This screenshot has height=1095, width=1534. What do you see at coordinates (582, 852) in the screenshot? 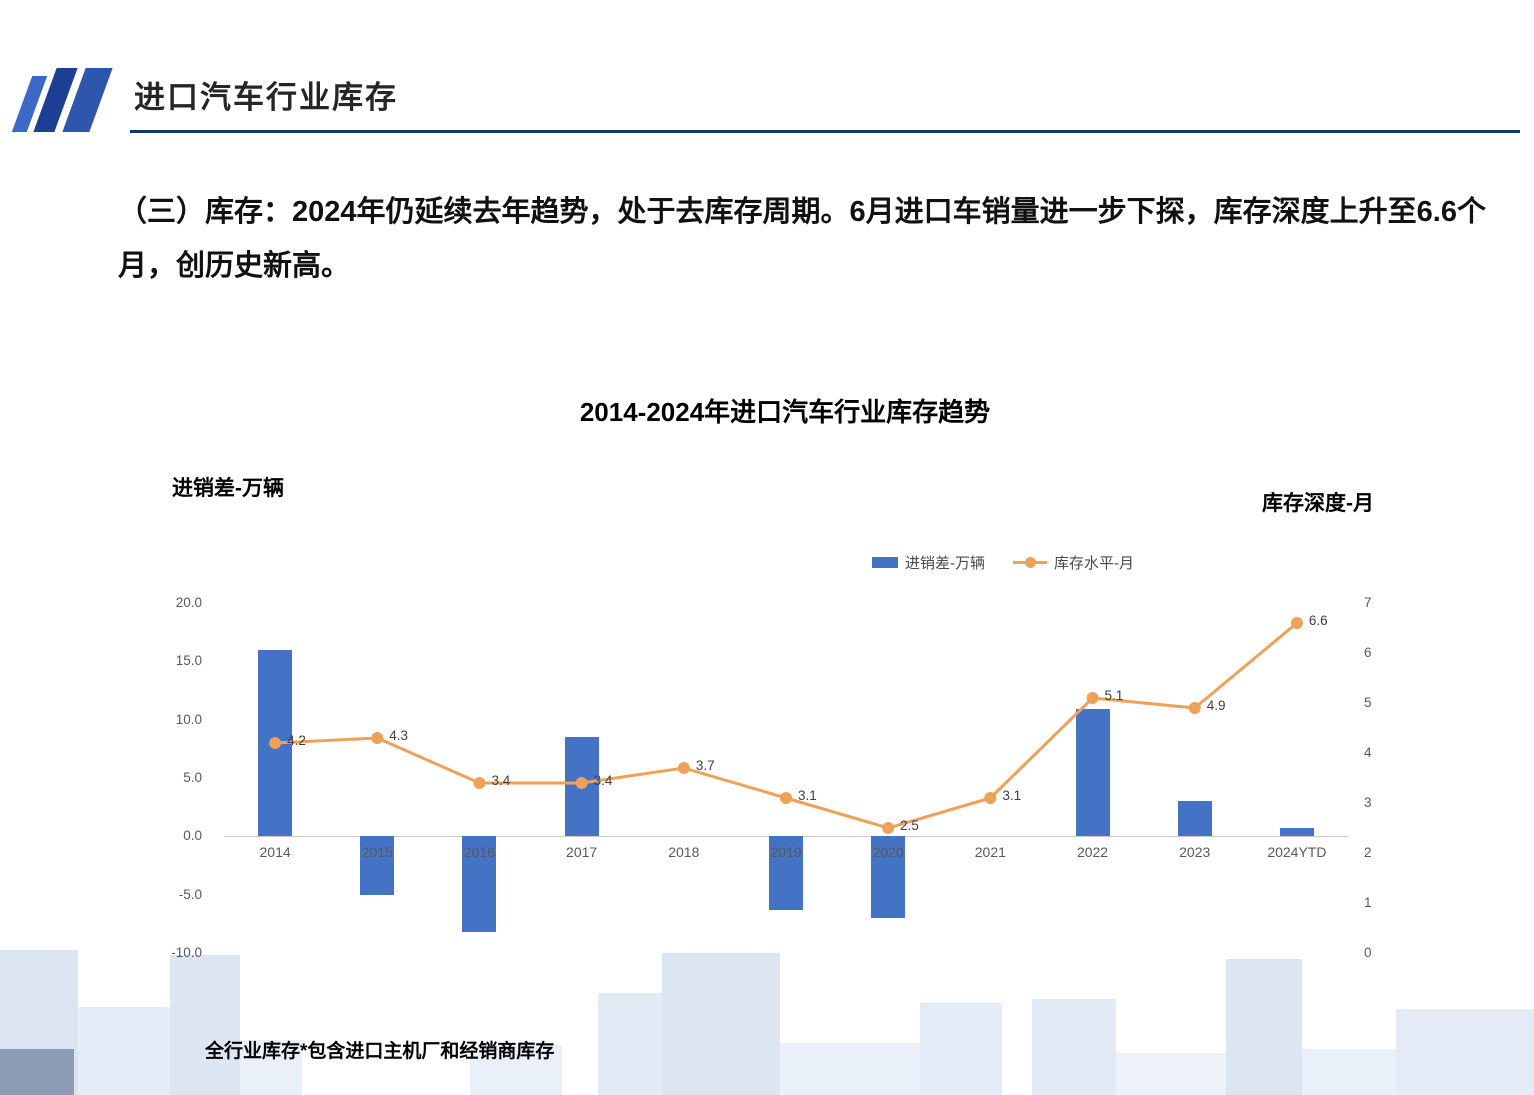
I see `x-tick-2017: 2017` at bounding box center [582, 852].